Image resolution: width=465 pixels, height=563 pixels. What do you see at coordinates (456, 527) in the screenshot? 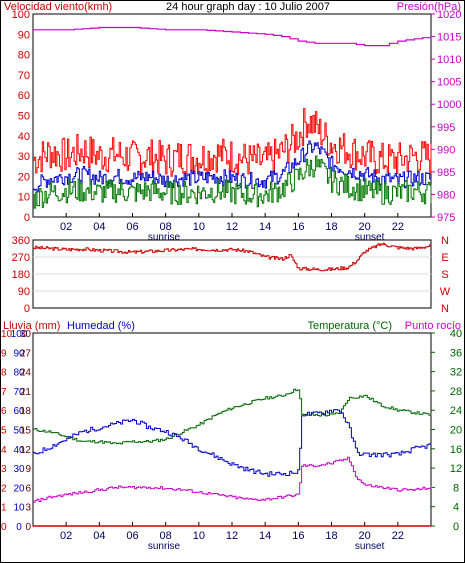
I see `temperature-tick-label: 0` at bounding box center [456, 527].